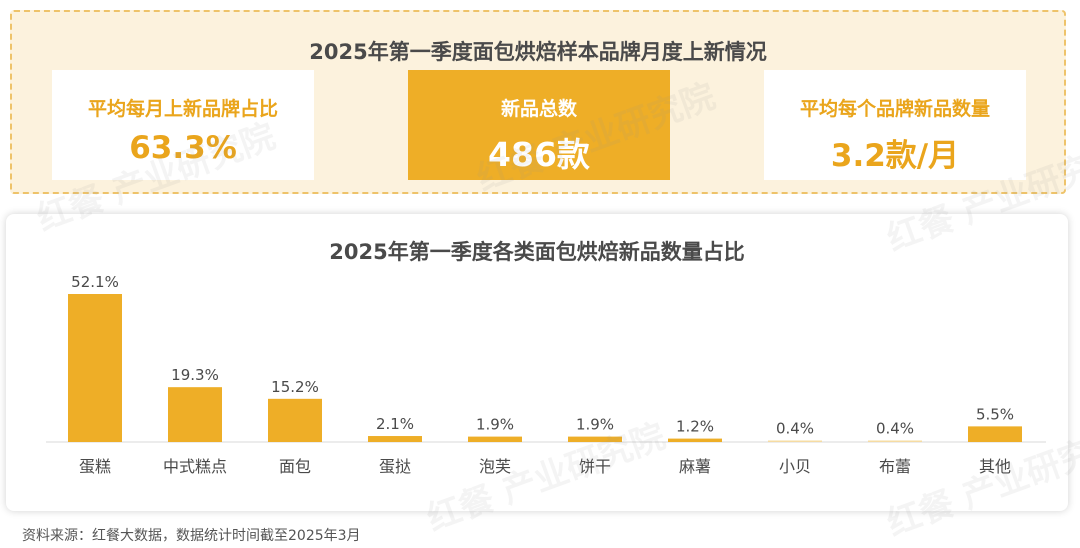 The width and height of the screenshot is (1080, 548). I want to click on kpi-avg-products-per-brand: 平均每个品牌新品数量 3.2款/月, so click(895, 125).